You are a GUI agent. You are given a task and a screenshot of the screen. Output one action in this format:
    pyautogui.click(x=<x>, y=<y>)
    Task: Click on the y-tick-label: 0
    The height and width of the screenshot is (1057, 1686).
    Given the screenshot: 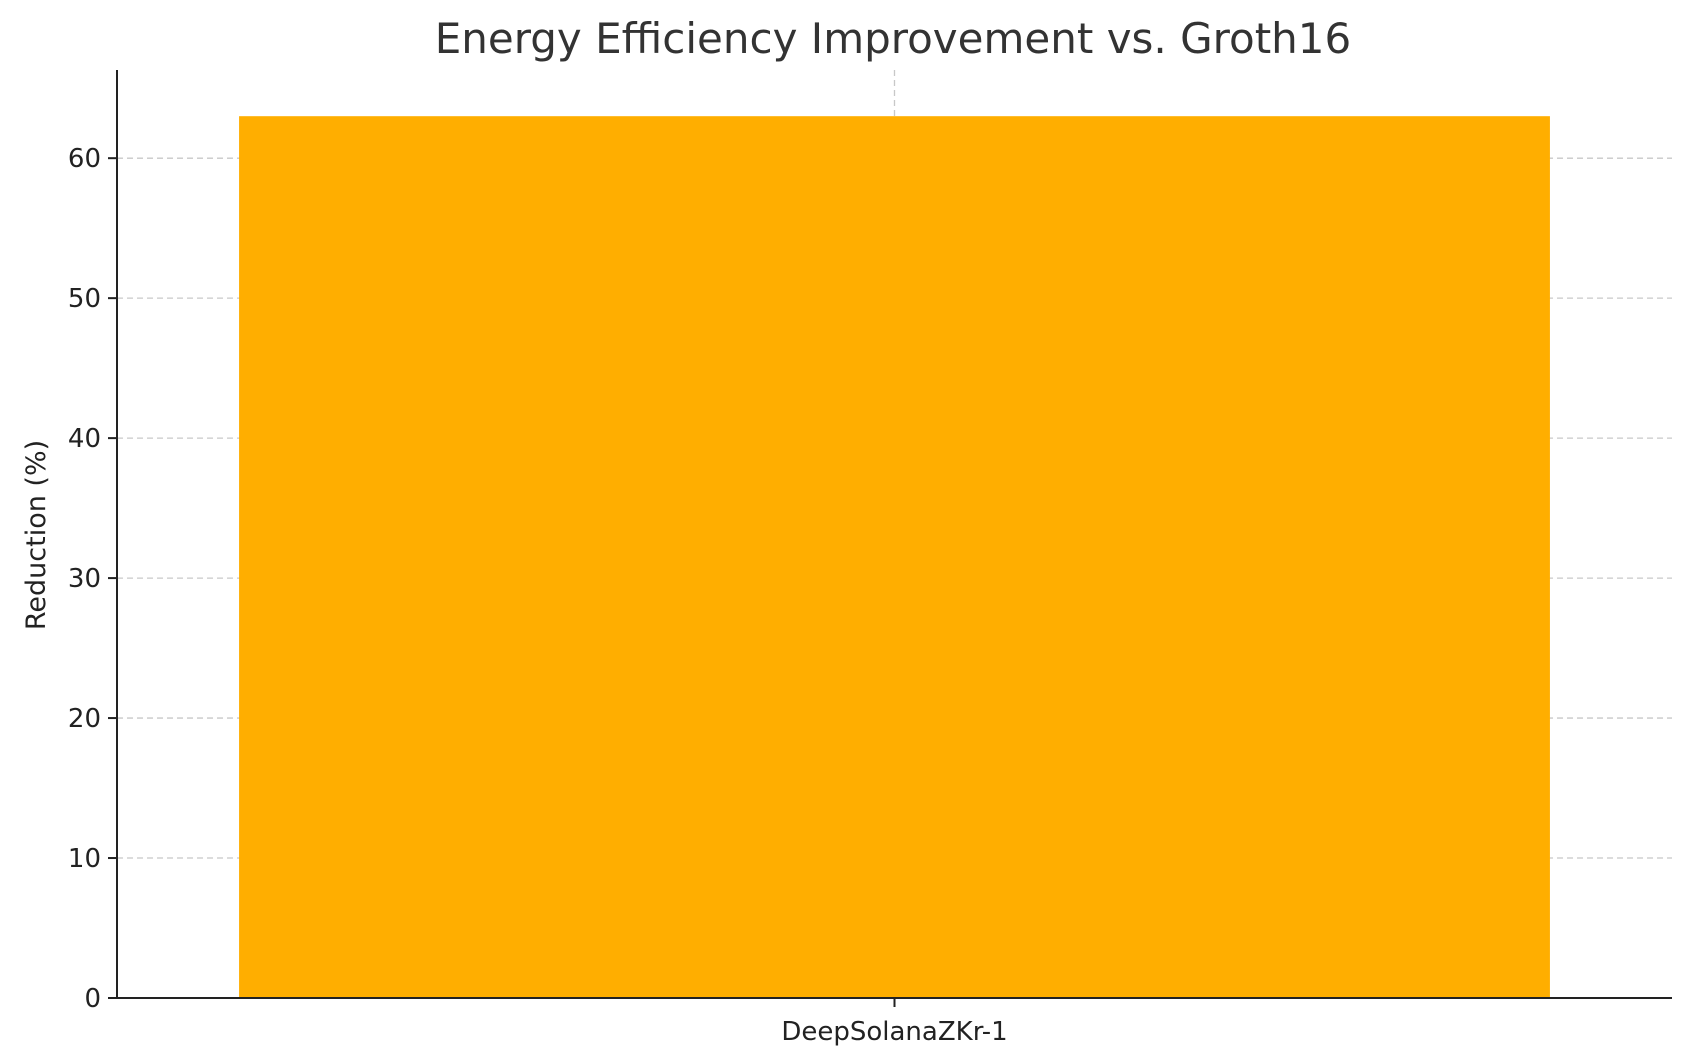 What is the action you would take?
    pyautogui.click(x=92, y=999)
    